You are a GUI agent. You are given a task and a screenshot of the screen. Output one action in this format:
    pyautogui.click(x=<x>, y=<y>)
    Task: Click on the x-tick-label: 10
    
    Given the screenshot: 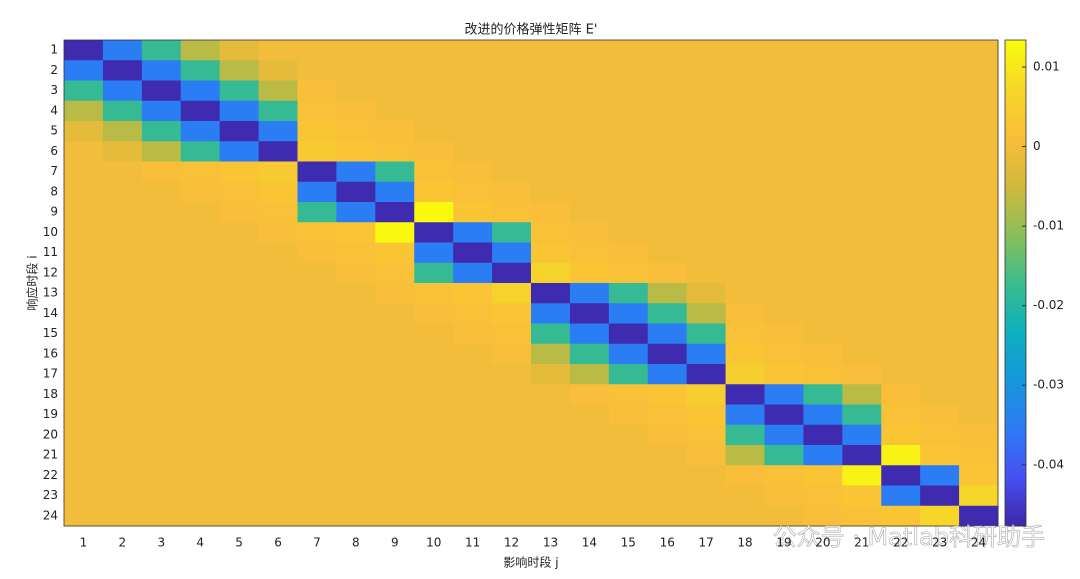 What is the action you would take?
    pyautogui.click(x=433, y=543)
    